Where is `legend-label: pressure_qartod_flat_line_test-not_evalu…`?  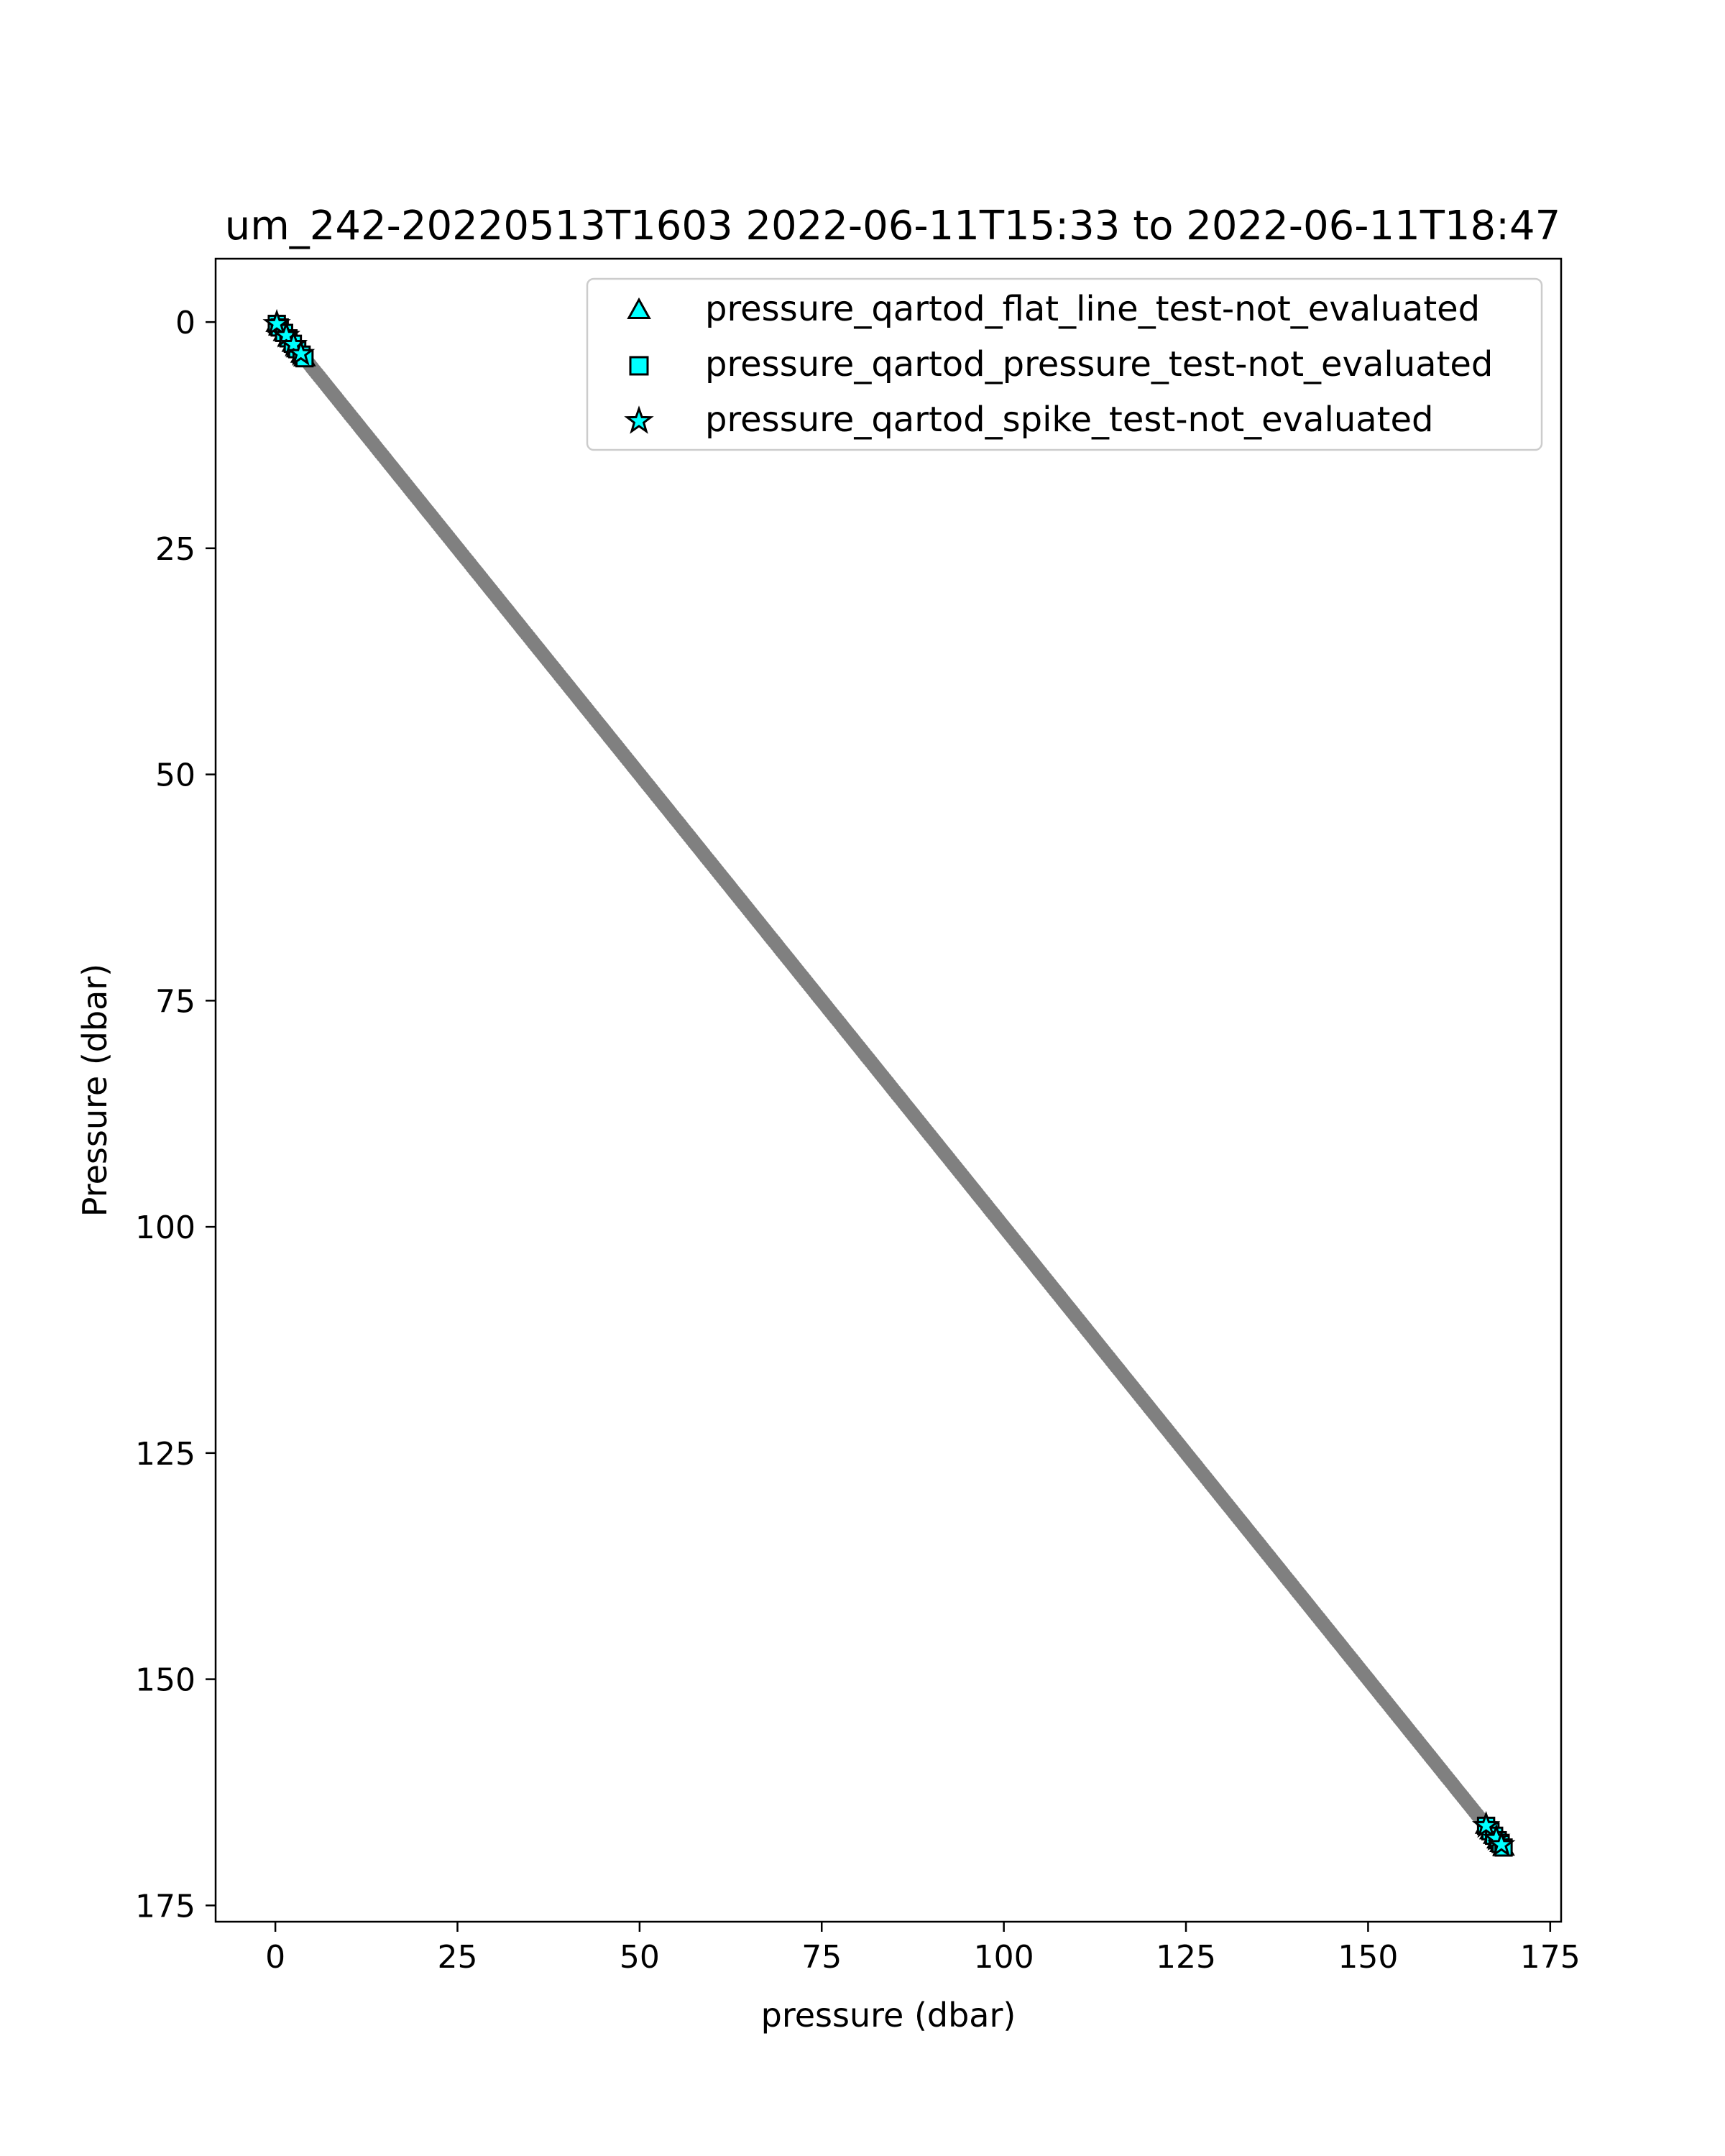
legend-label: pressure_qartod_flat_line_test-not_evalu… is located at coordinates (1092, 309).